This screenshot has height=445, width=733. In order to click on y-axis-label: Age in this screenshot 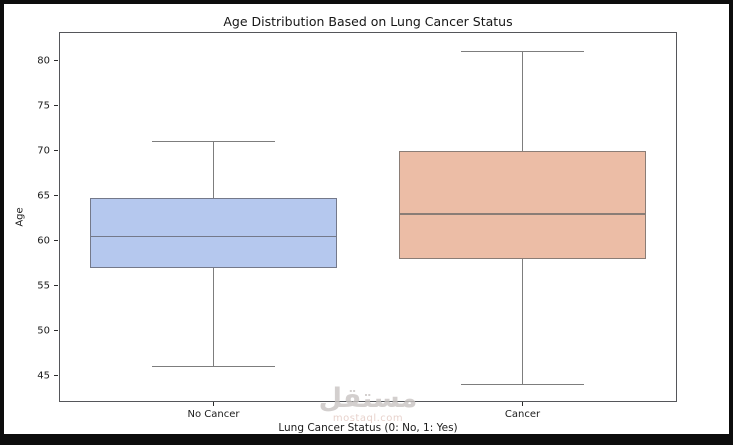, I will do `click(20, 217)`.